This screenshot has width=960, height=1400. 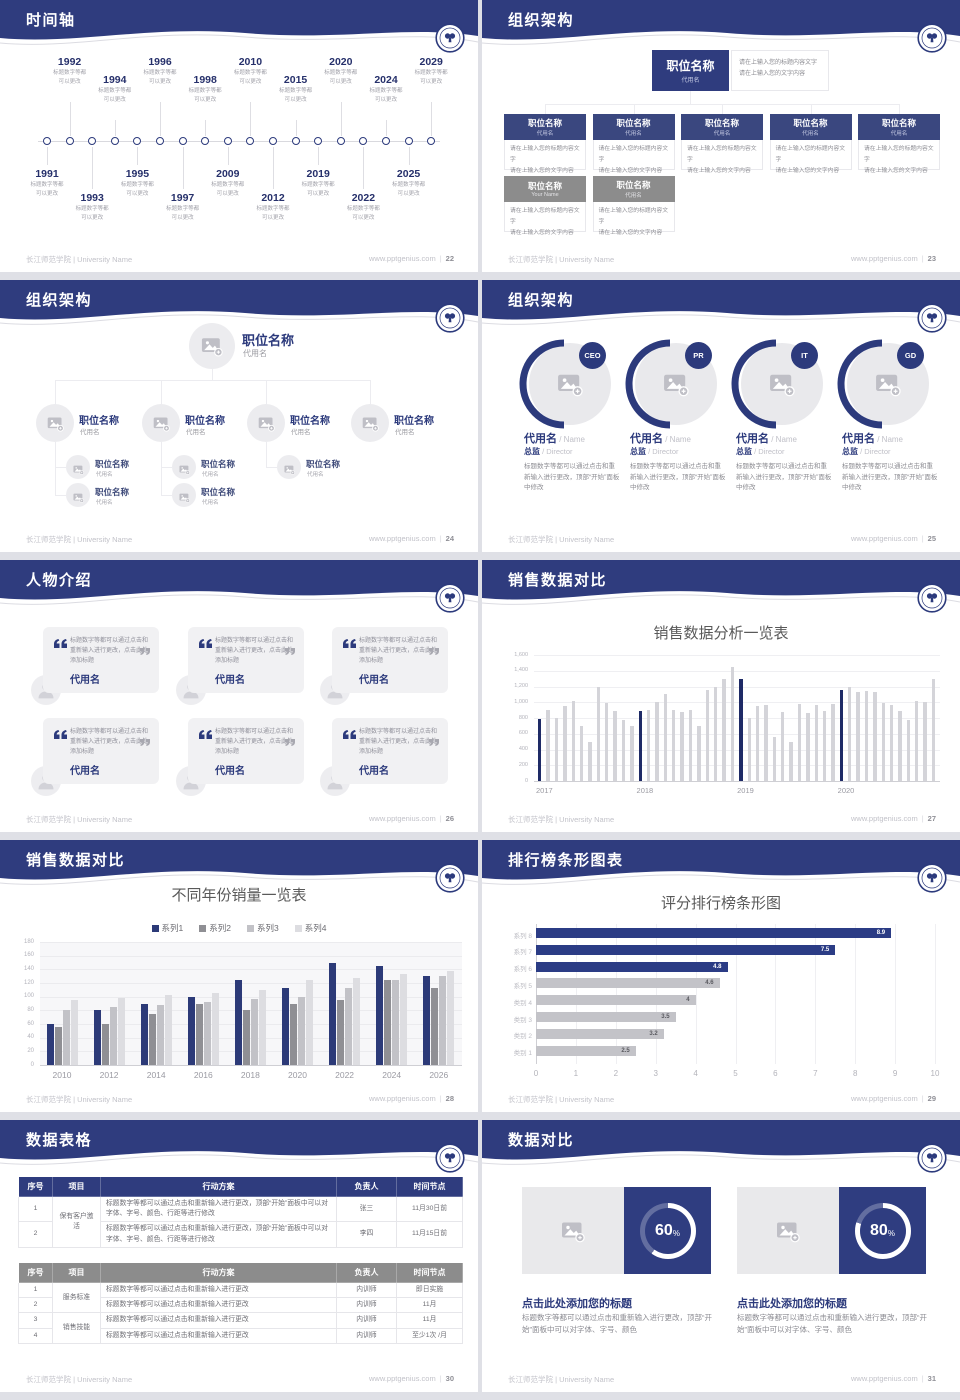 I want to click on org-root-avatar, so click(x=212, y=346).